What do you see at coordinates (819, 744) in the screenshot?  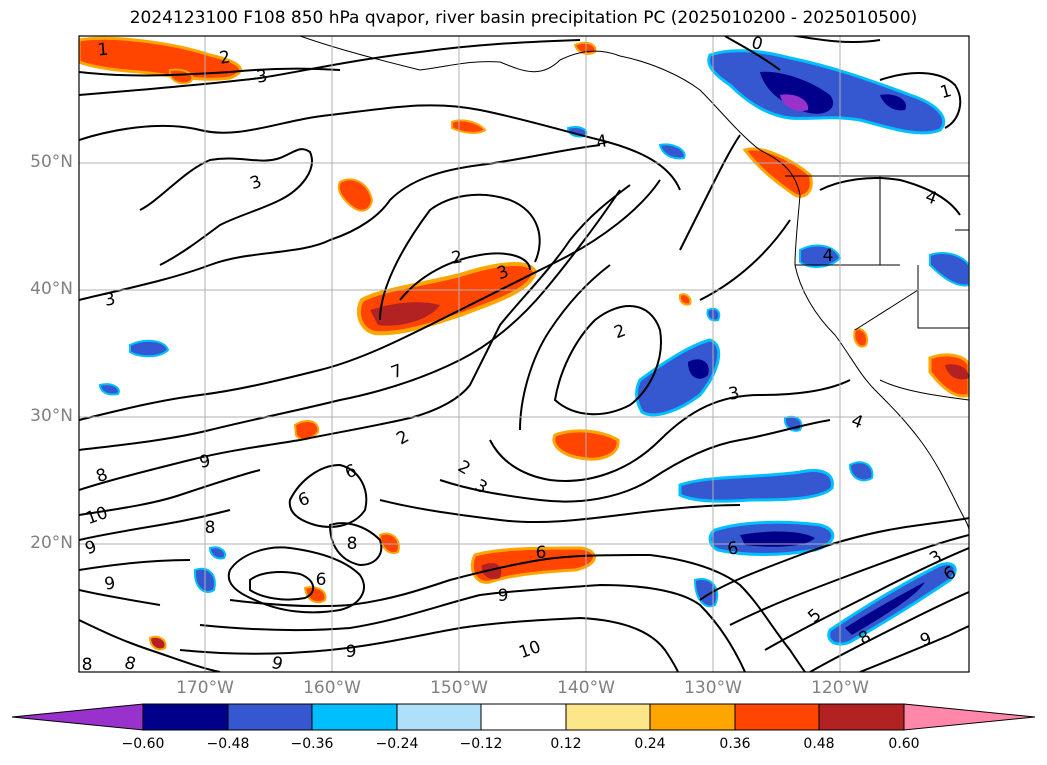 I see `colorbar-tick-label: 0.48` at bounding box center [819, 744].